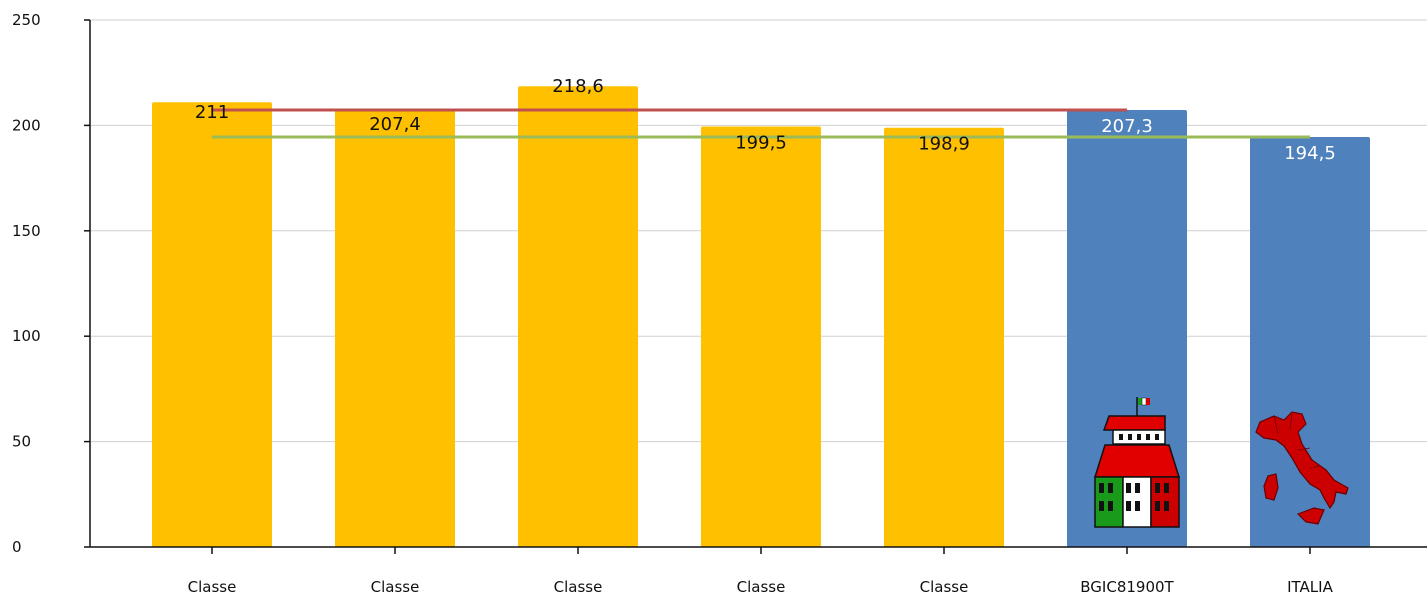  Describe the element at coordinates (26, 125) in the screenshot. I see `y-tick-label: 200` at that location.